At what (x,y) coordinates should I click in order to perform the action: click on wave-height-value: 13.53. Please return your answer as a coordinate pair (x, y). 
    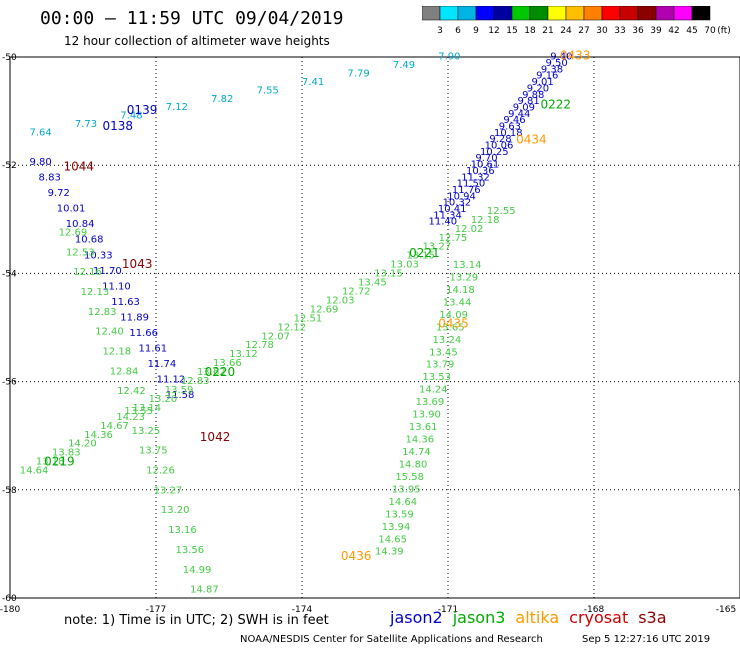
    Looking at the image, I should click on (436, 377).